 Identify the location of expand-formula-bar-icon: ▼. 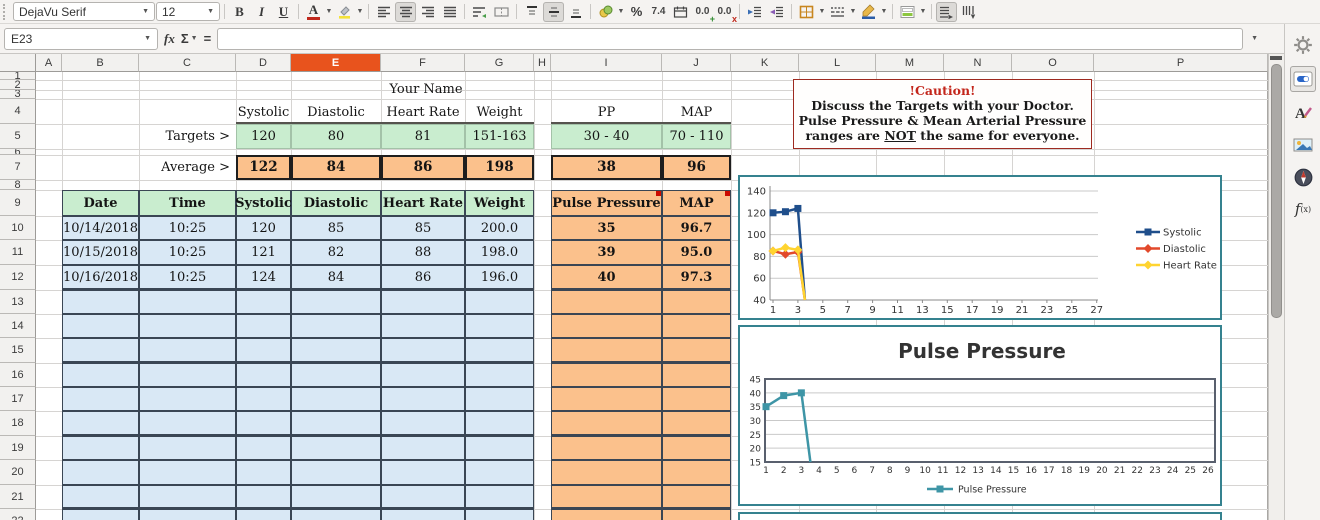
(1254, 38).